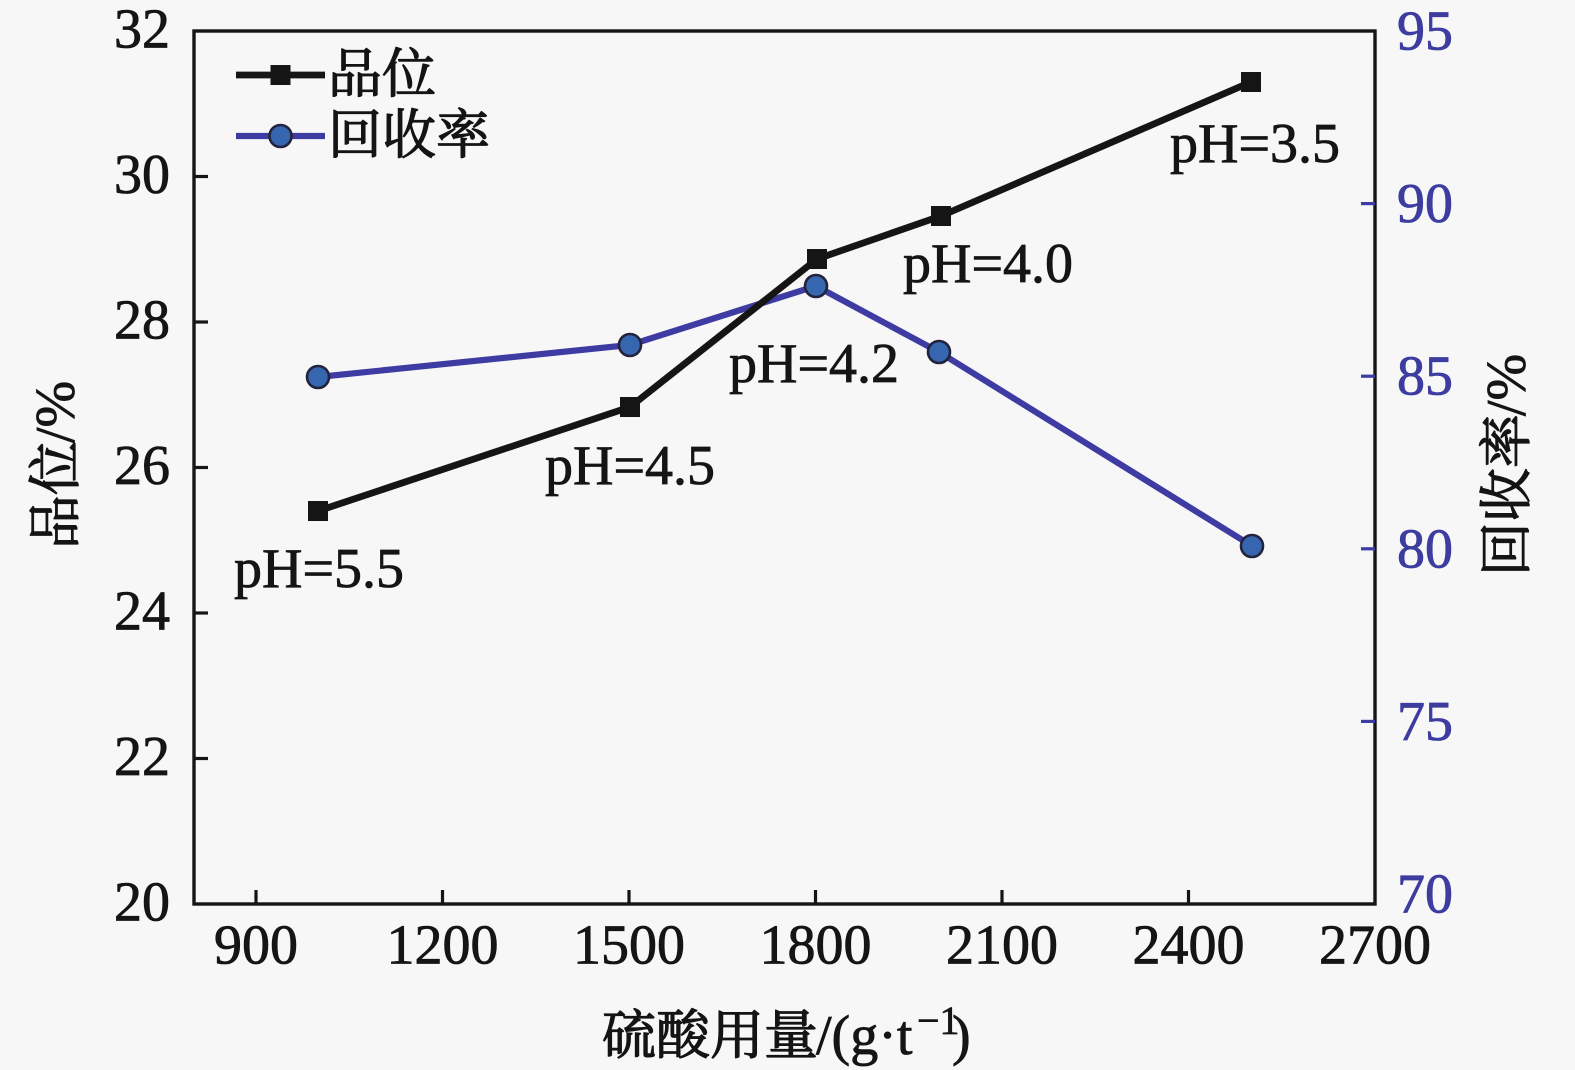 The height and width of the screenshot is (1070, 1575). I want to click on svg-text: 32, so click(142, 30).